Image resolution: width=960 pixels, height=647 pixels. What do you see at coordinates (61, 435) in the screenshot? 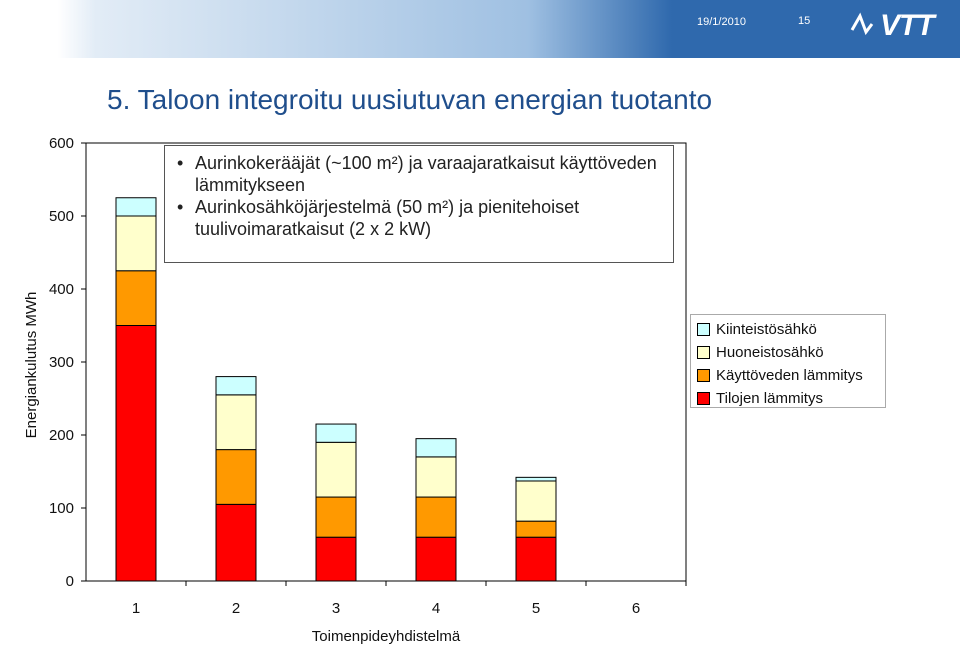
I see `y-tick-label: 200` at bounding box center [61, 435].